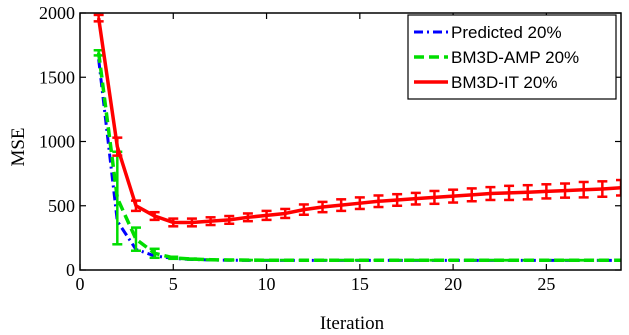  What do you see at coordinates (18, 146) in the screenshot?
I see `y-axis-label: MSE` at bounding box center [18, 146].